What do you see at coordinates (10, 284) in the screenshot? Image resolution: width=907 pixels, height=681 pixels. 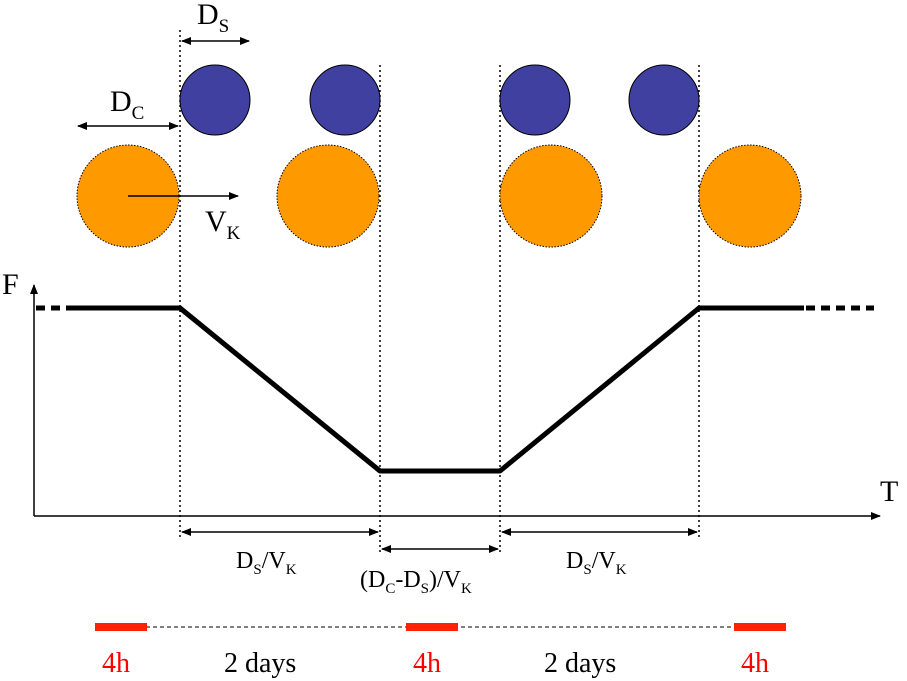 I see `f-axis-label: F` at bounding box center [10, 284].